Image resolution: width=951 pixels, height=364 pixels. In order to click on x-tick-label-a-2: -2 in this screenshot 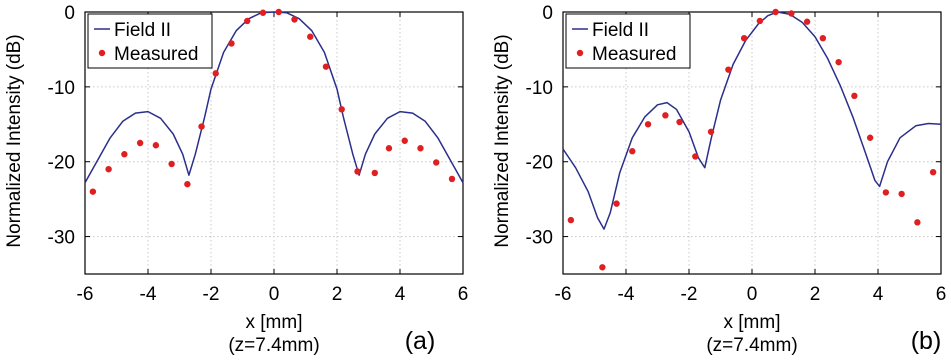, I will do `click(211, 294)`.